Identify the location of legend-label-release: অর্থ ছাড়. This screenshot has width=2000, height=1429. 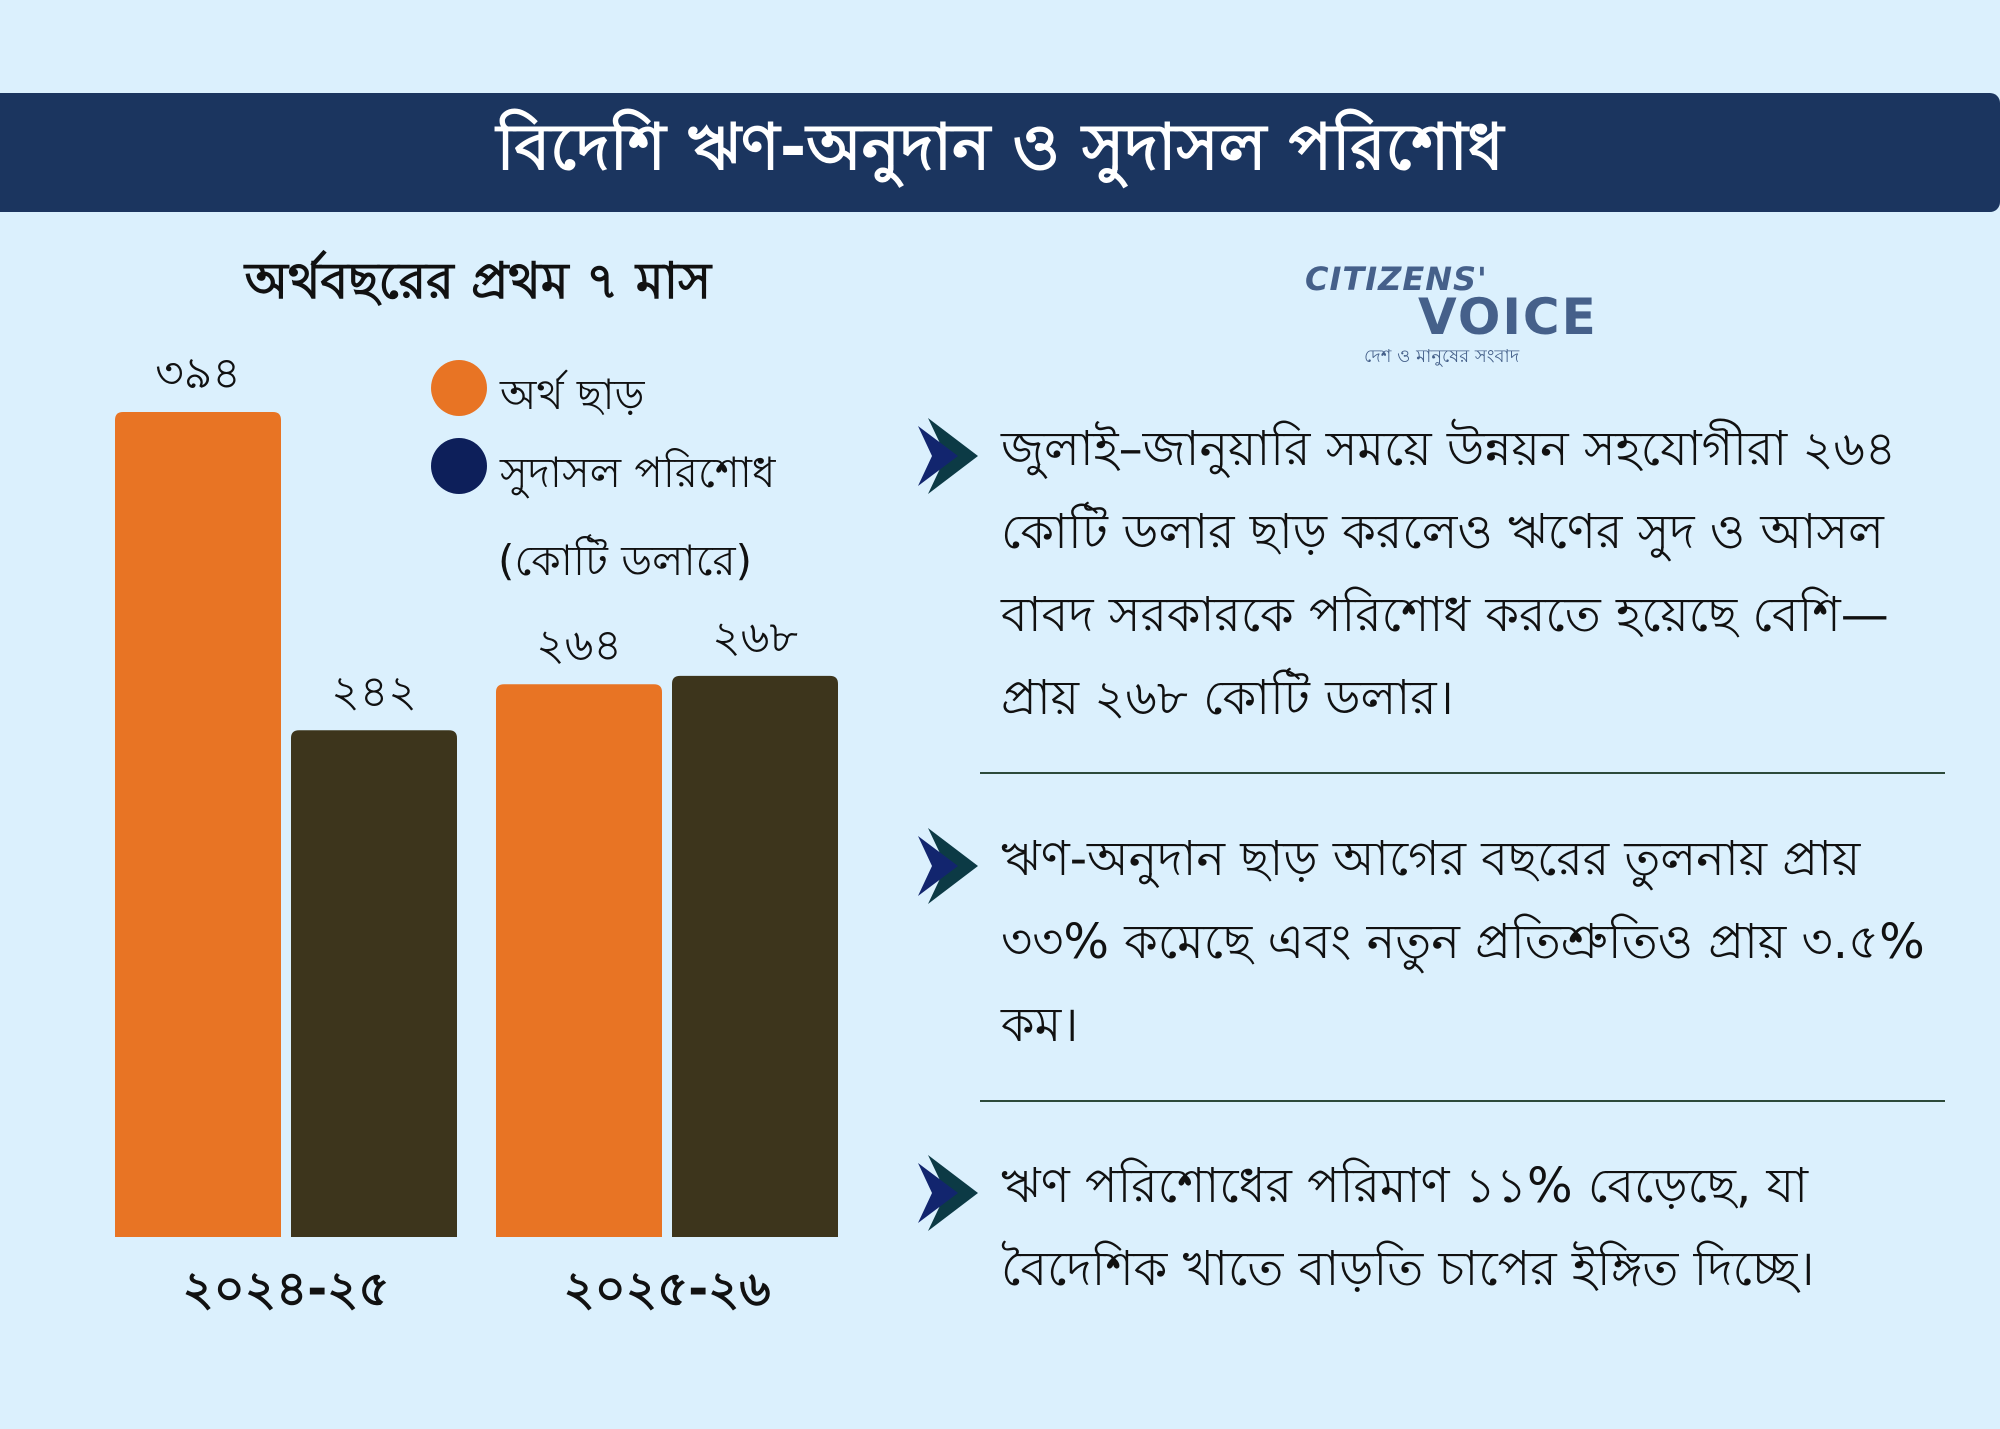
(572, 394).